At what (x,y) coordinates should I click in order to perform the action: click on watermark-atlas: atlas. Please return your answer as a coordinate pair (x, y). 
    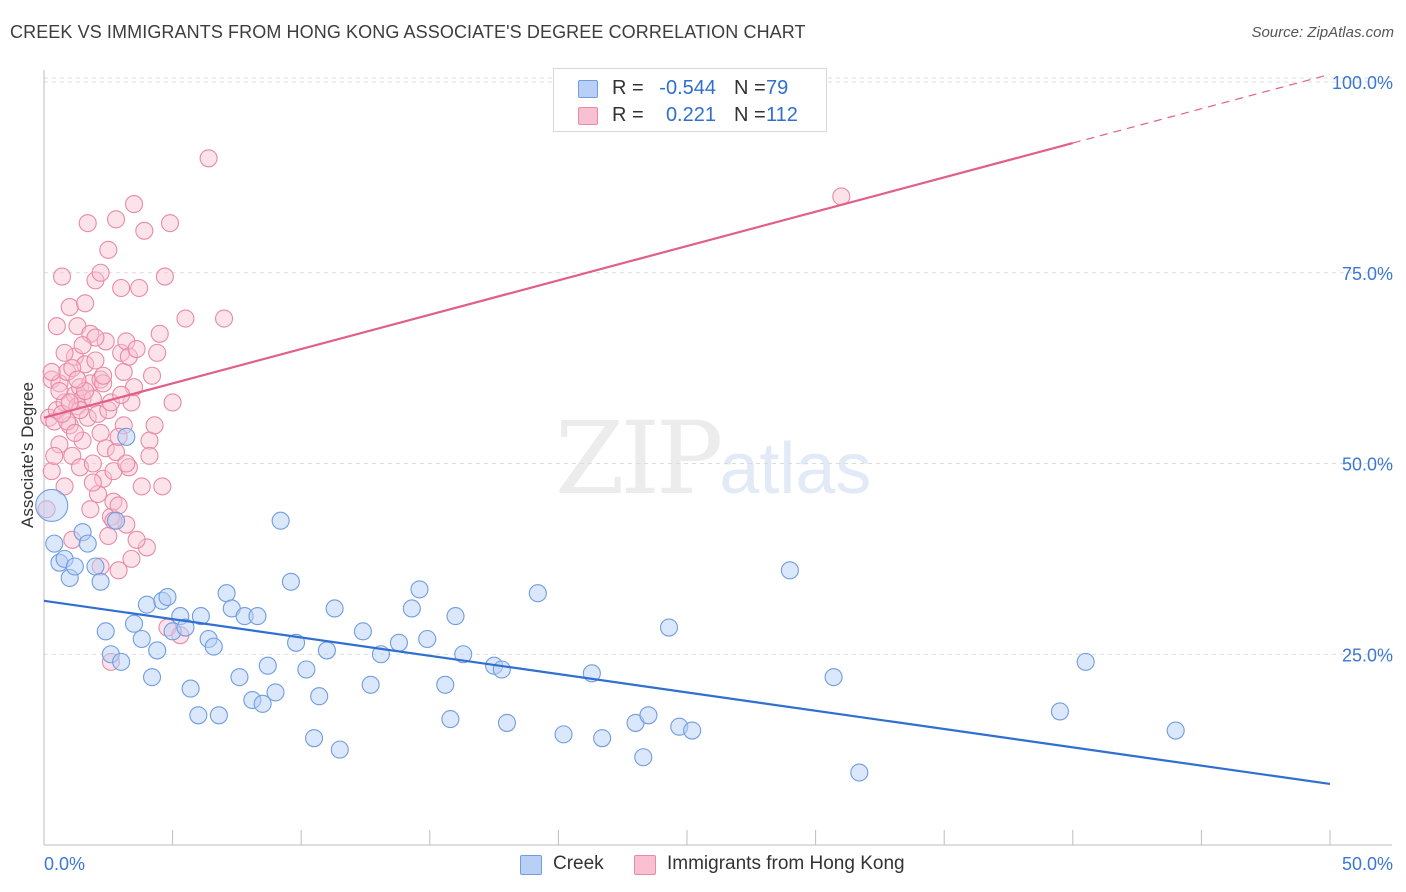
    Looking at the image, I should click on (795, 469).